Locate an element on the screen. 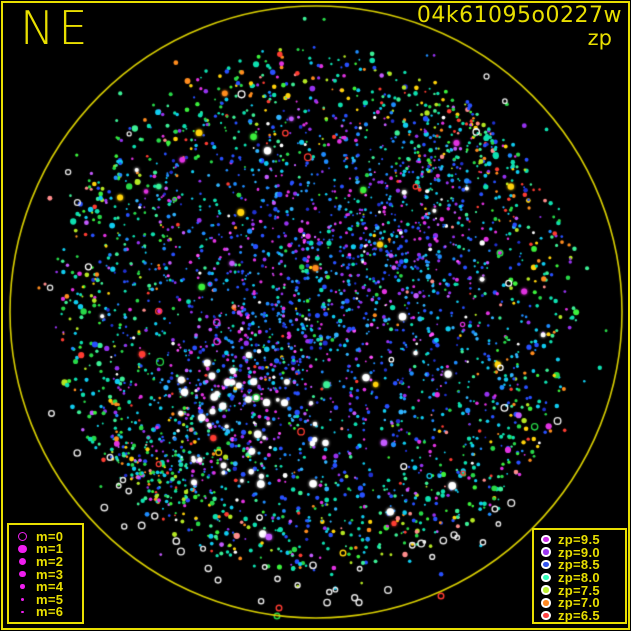 The height and width of the screenshot is (631, 631). zeropoint-legend-row-label: zp=9.0 is located at coordinates (579, 552).